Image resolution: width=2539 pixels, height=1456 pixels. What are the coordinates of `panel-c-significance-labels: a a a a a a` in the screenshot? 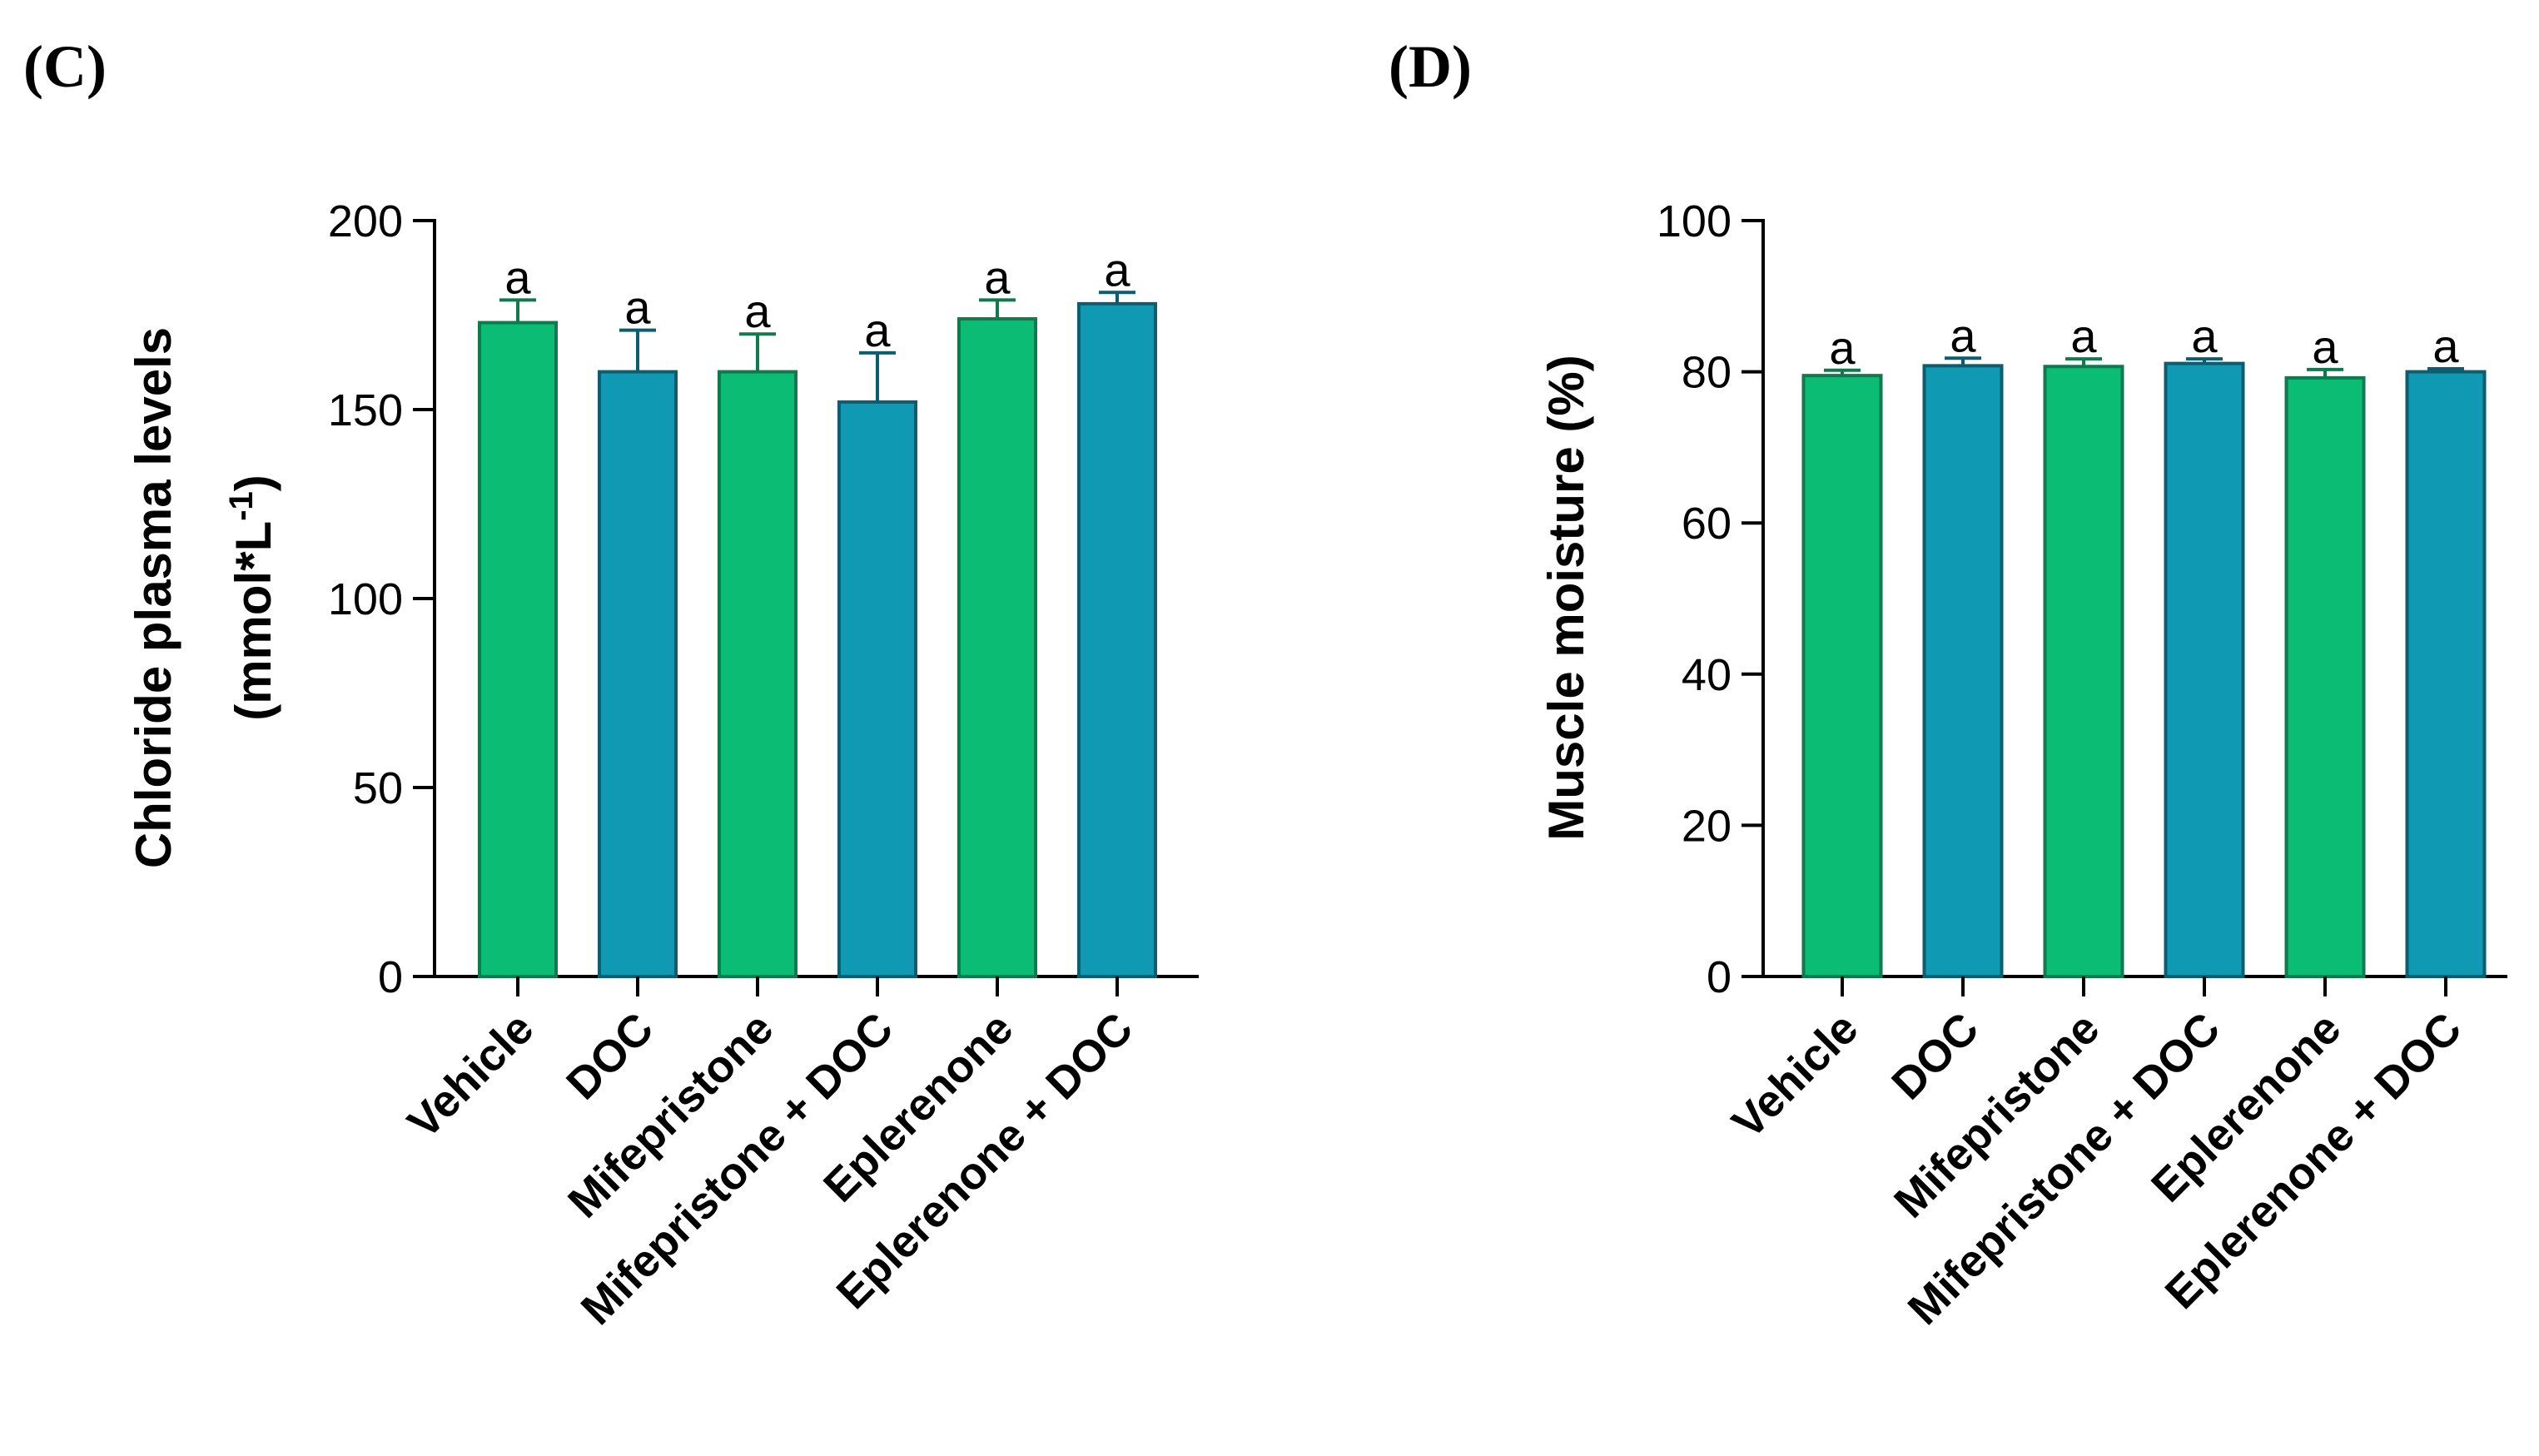 It's located at (817, 299).